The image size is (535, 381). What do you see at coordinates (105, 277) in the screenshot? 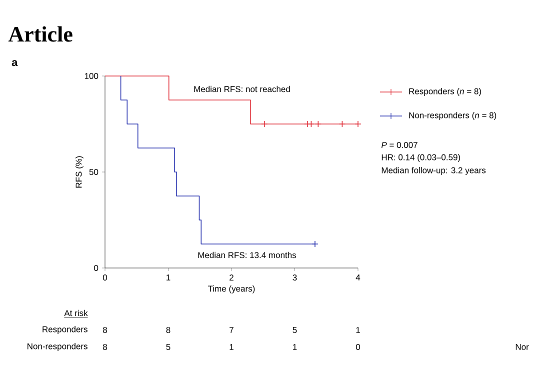
I see `x-tick-label: 0` at bounding box center [105, 277].